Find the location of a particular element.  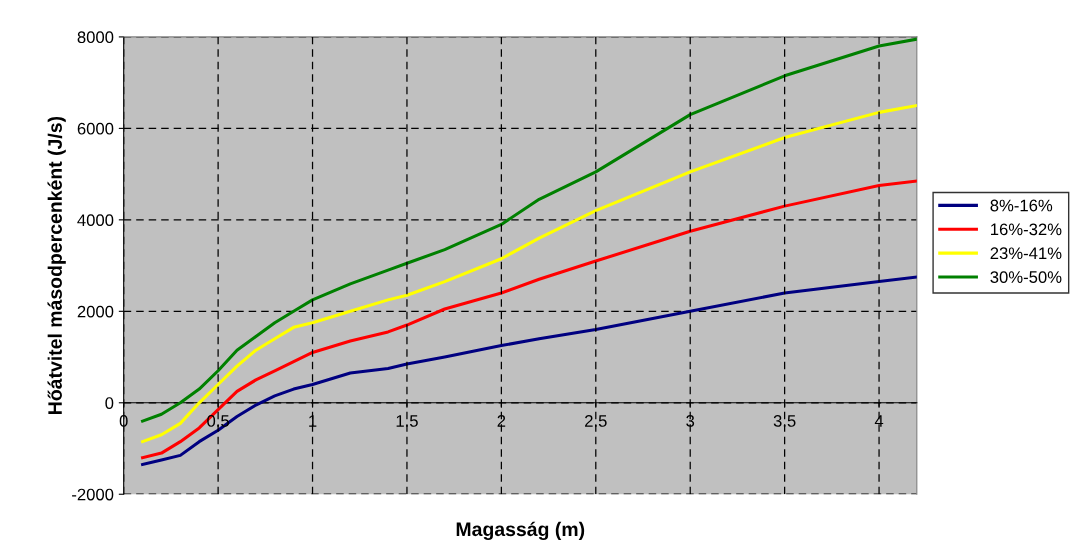

y-tick-label: 8000 is located at coordinates (95, 37).